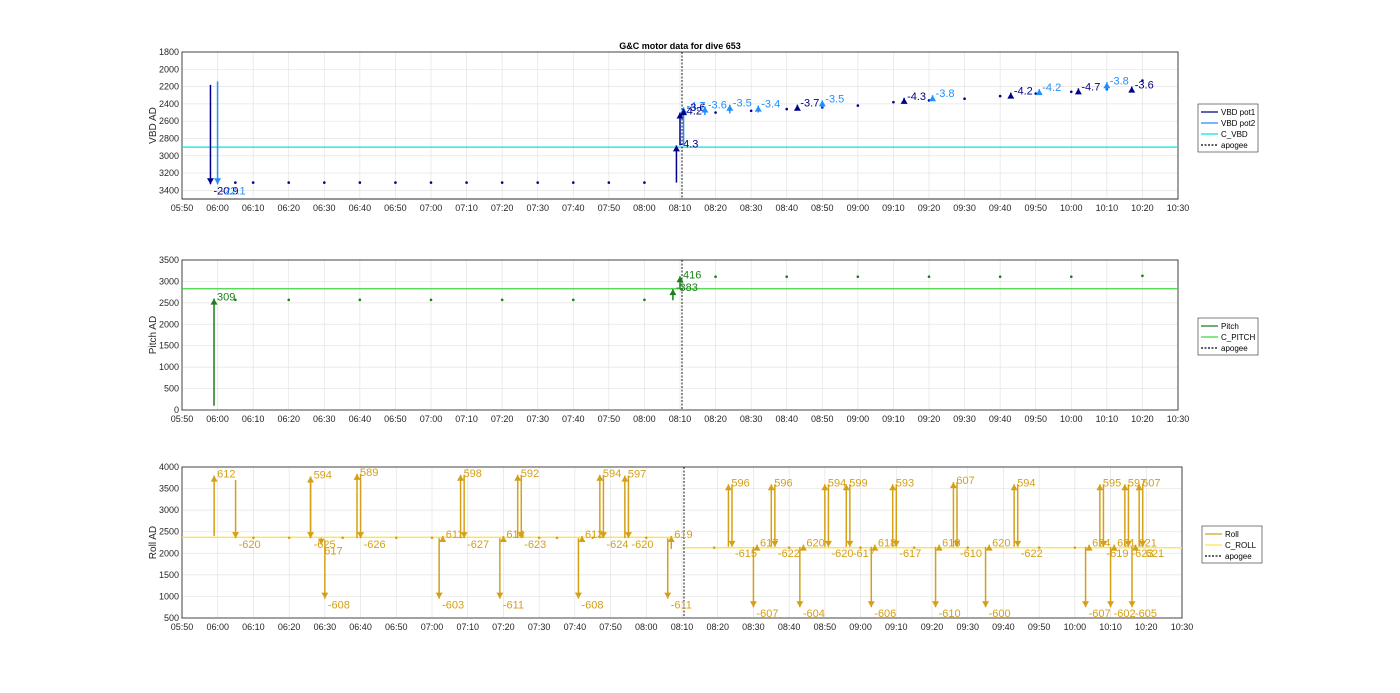  I want to click on x-tick-label: 09:10, so click(896, 627).